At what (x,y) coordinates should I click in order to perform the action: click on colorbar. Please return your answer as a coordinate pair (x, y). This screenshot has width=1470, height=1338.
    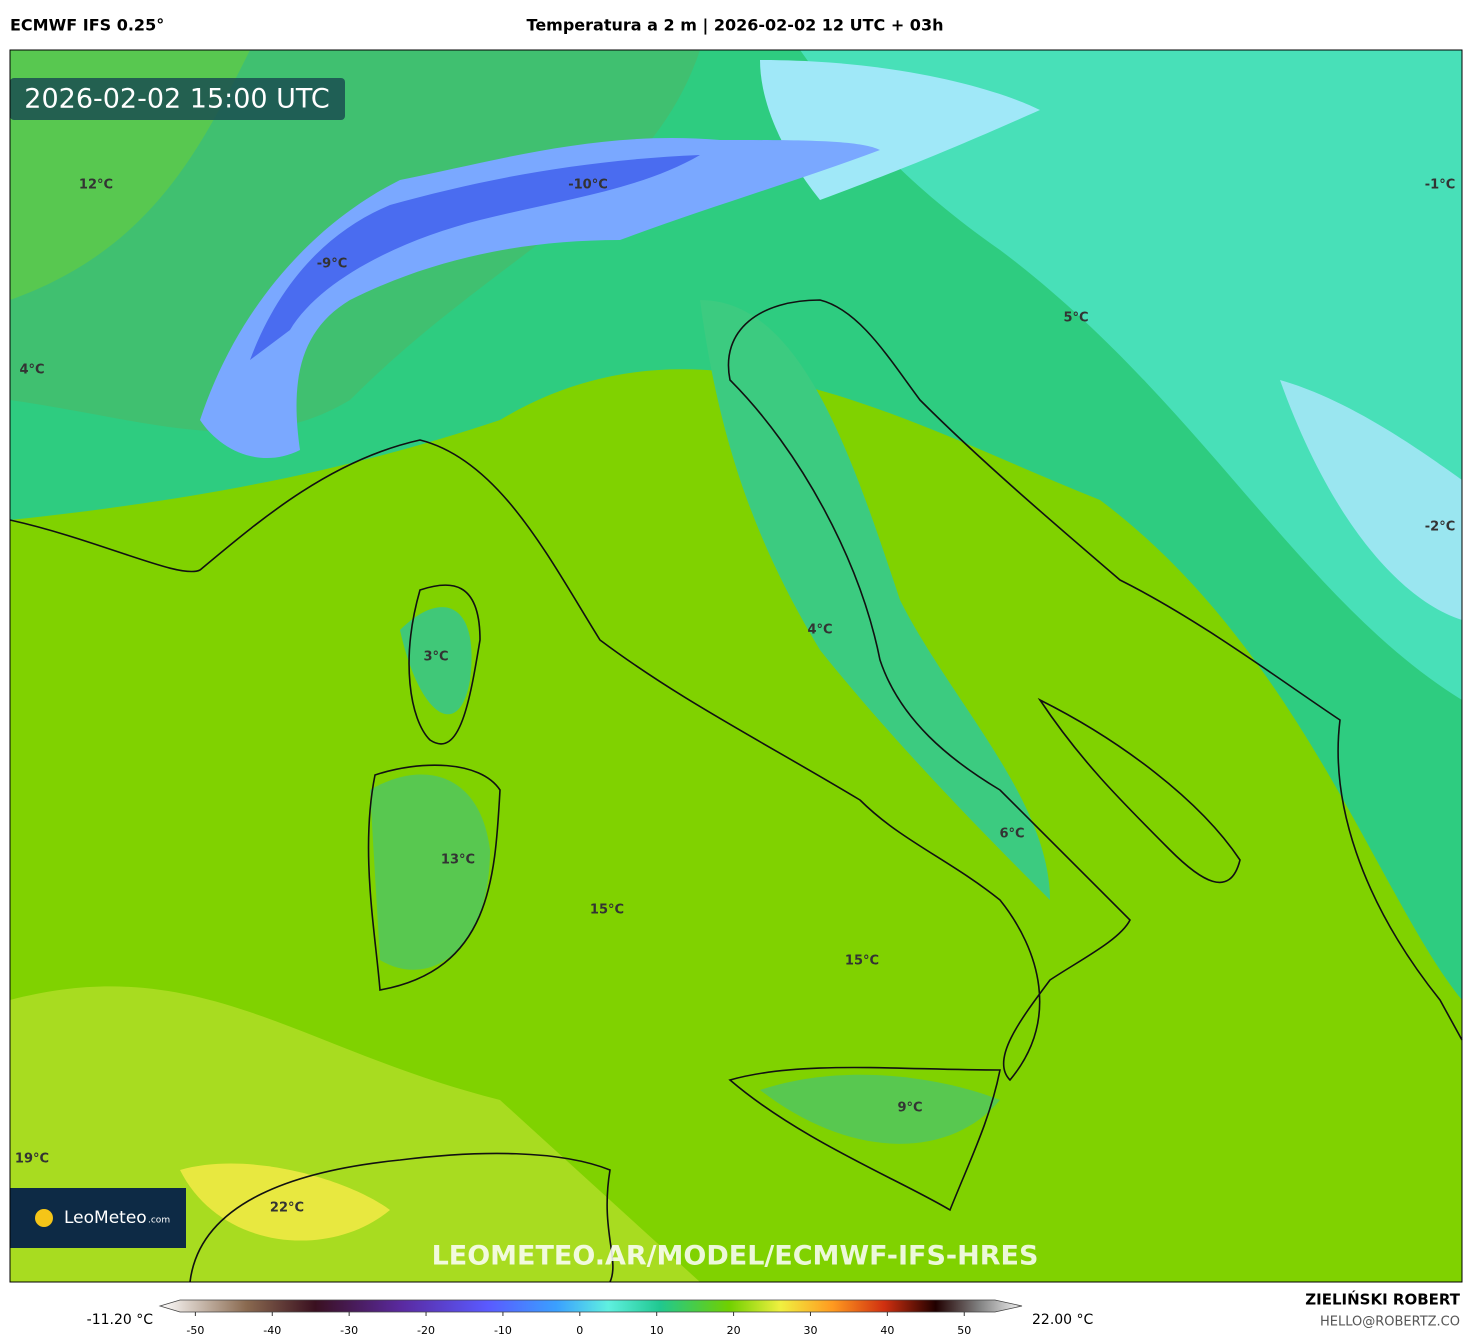
    Looking at the image, I should click on (590, 1306).